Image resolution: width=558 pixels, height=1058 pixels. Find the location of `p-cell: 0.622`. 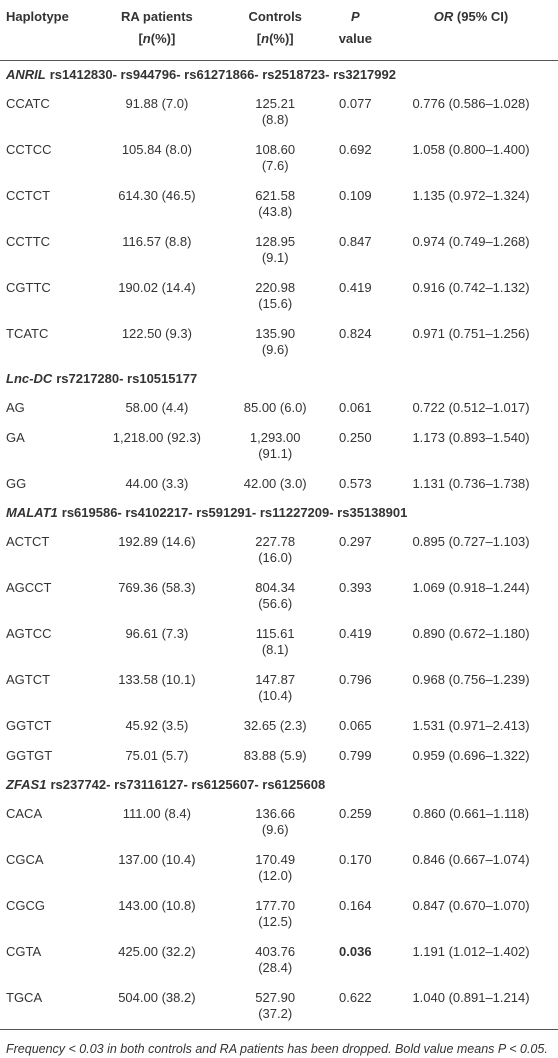

p-cell: 0.622 is located at coordinates (355, 1006).